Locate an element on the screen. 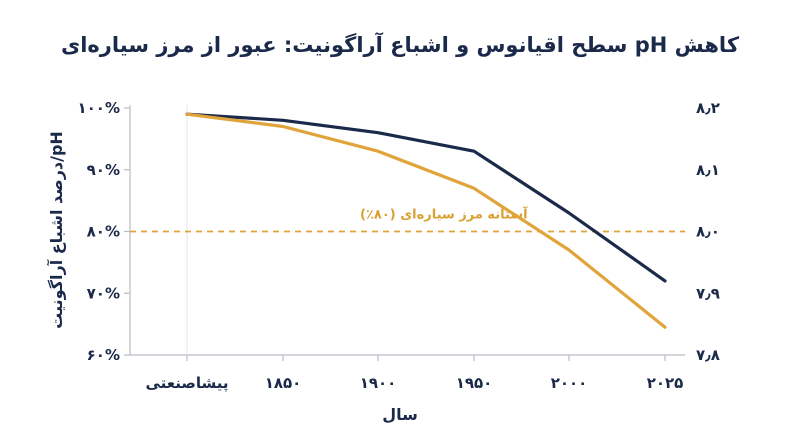 Image resolution: width=800 pixels, height=447 pixels. left-tick-label: ۸۰% is located at coordinates (103, 232).